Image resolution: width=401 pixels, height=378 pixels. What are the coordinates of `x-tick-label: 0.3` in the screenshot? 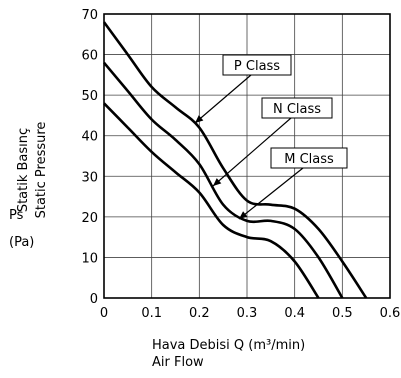 It's located at (247, 313).